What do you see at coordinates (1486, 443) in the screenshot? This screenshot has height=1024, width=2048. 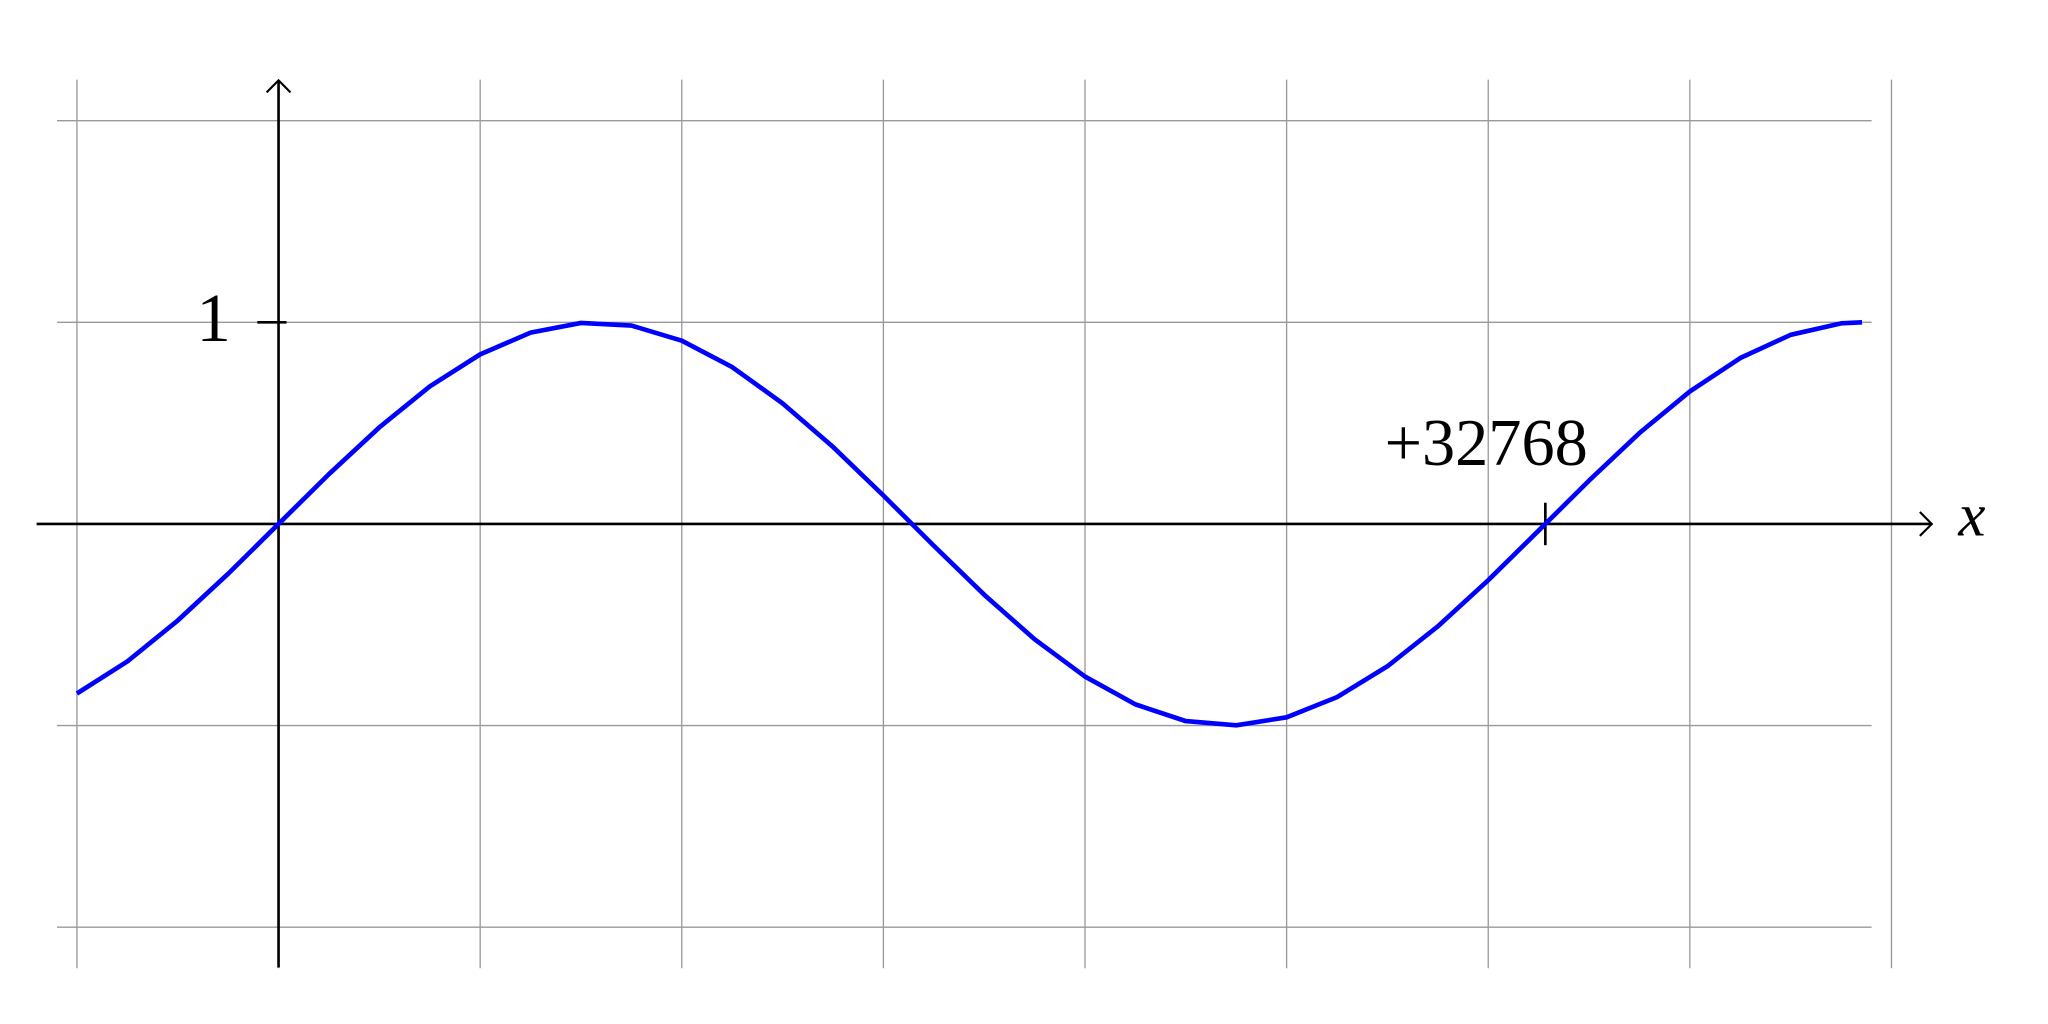 I see `x-tick-label: +32768` at bounding box center [1486, 443].